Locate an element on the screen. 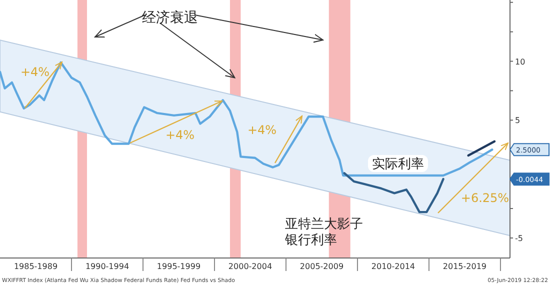 Image resolution: width=550 pixels, height=285 pixels. x-tick-label: 2005-2009 is located at coordinates (322, 266).